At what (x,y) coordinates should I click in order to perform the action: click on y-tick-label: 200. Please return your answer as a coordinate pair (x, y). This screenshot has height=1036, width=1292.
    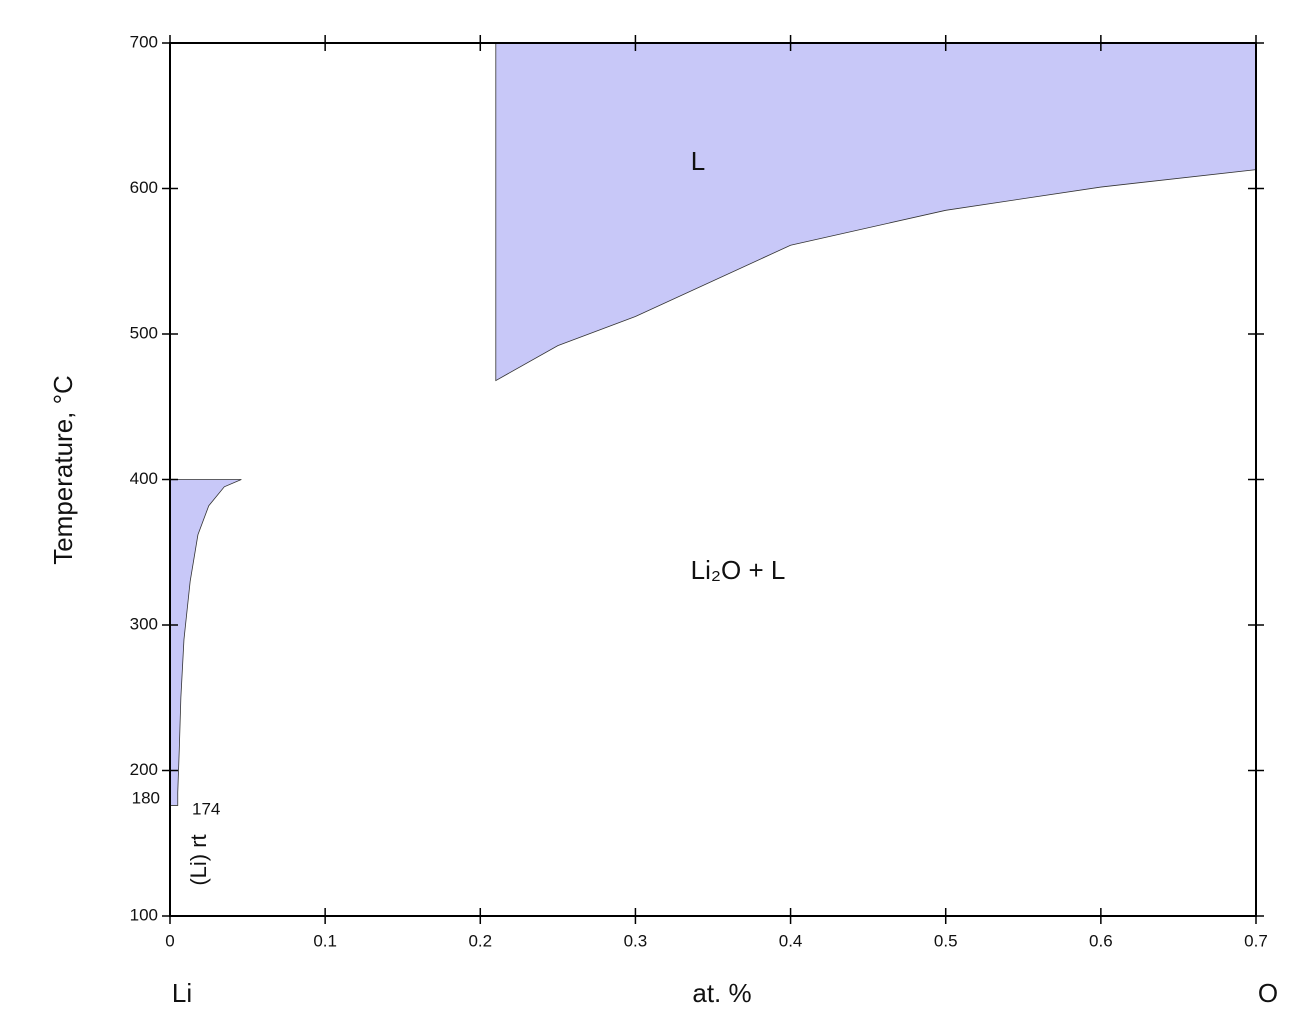
    Looking at the image, I should click on (144, 769).